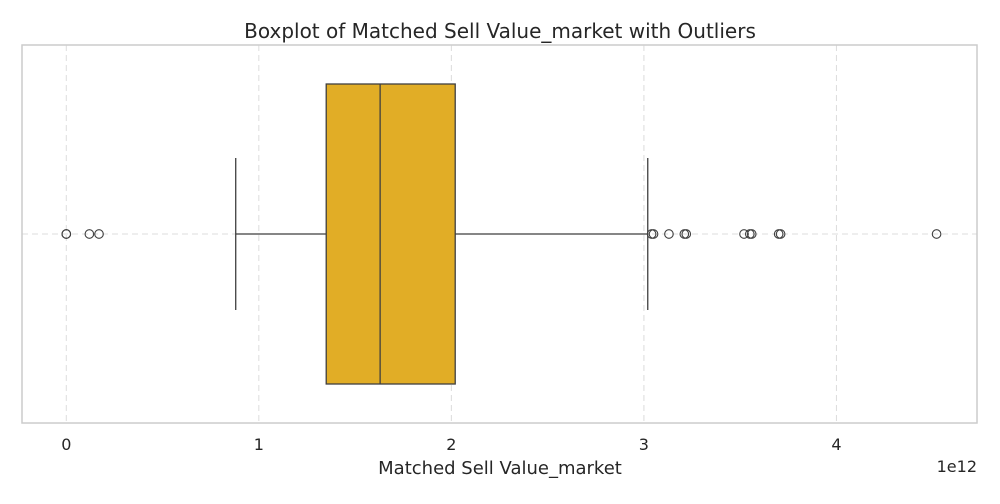 Image resolution: width=1000 pixels, height=504 pixels. I want to click on interquartile-box, so click(390, 234).